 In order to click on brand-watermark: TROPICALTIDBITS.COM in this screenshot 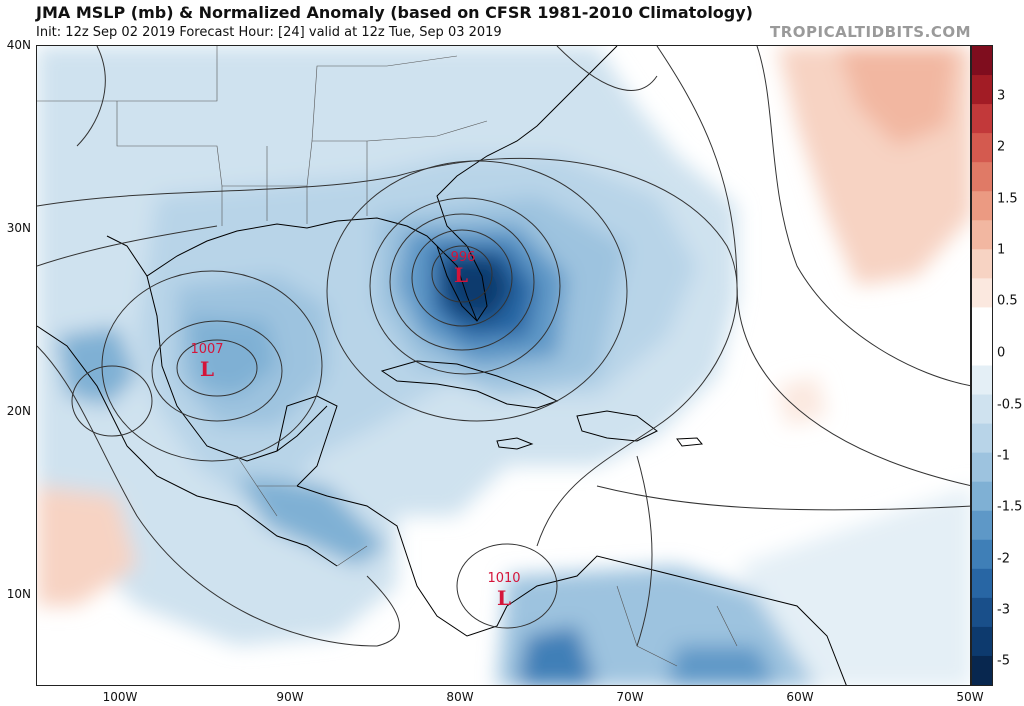, I will do `click(870, 32)`.